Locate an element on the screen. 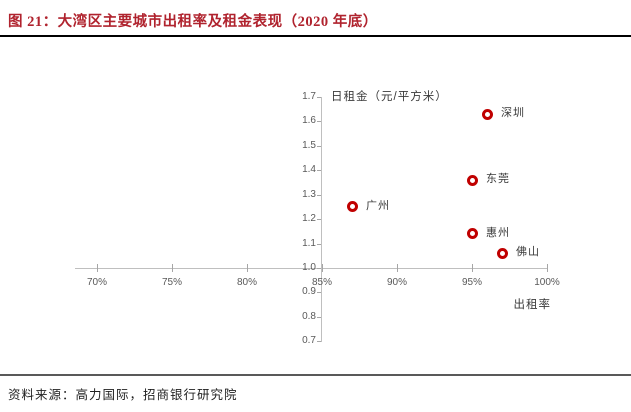  y-tick-label: 1.1 is located at coordinates (309, 243).